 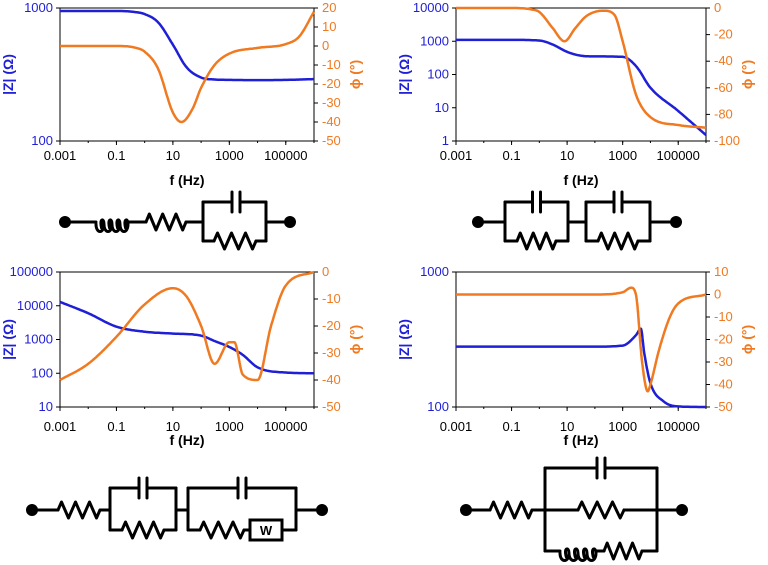 I want to click on right-tick-label: 20, so click(x=329, y=7).